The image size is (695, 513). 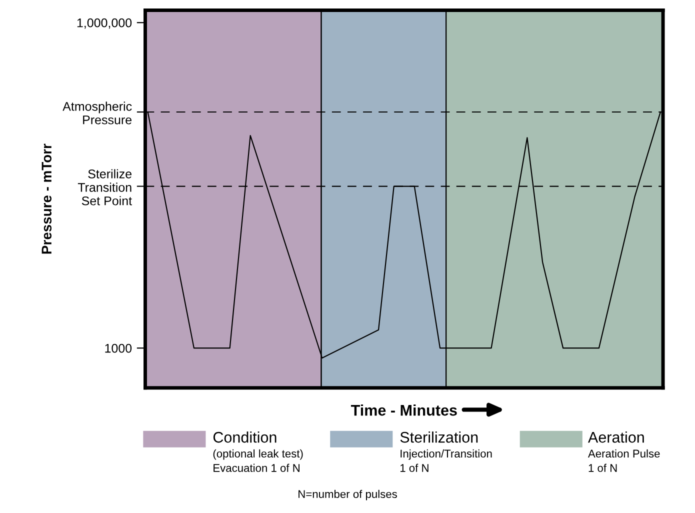 I want to click on text: N=number of pulses, so click(x=347, y=495).